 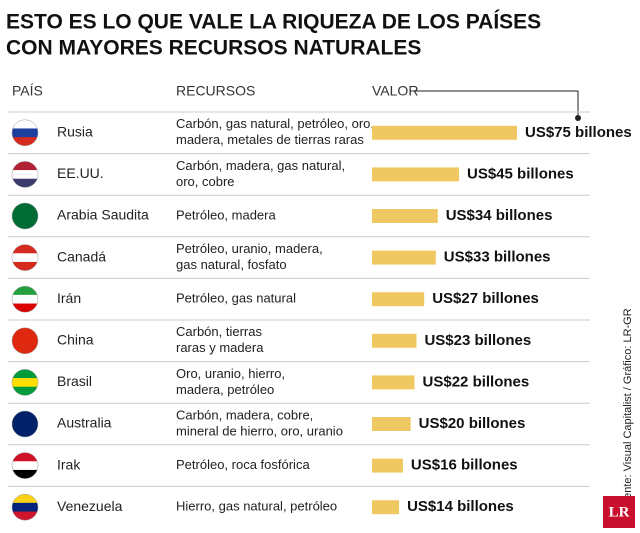 I want to click on resource: madera, metales de tierras raras, so click(x=270, y=139).